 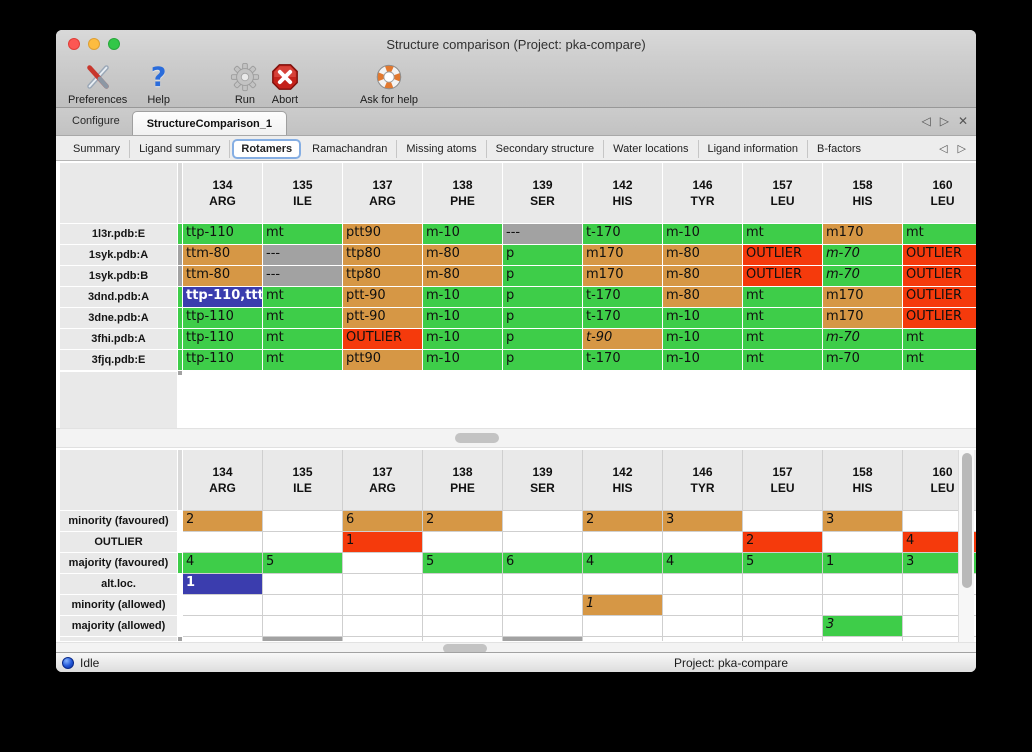 I want to click on zoom-window-button, so click(x=114, y=44).